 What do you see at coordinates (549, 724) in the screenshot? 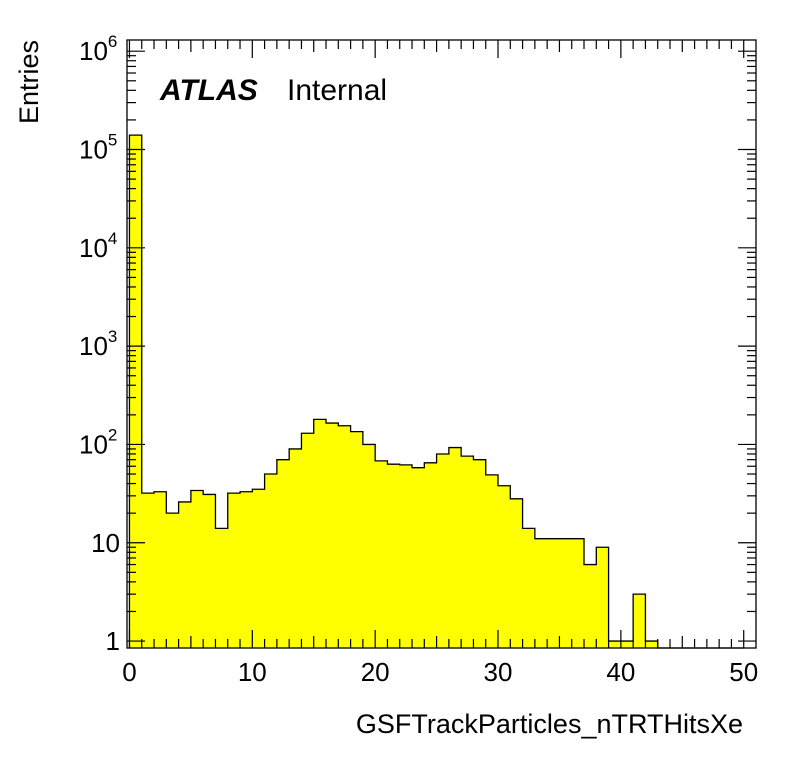
I see `x-axis-title: GSFTrackParticles_nTRTHitsXe` at bounding box center [549, 724].